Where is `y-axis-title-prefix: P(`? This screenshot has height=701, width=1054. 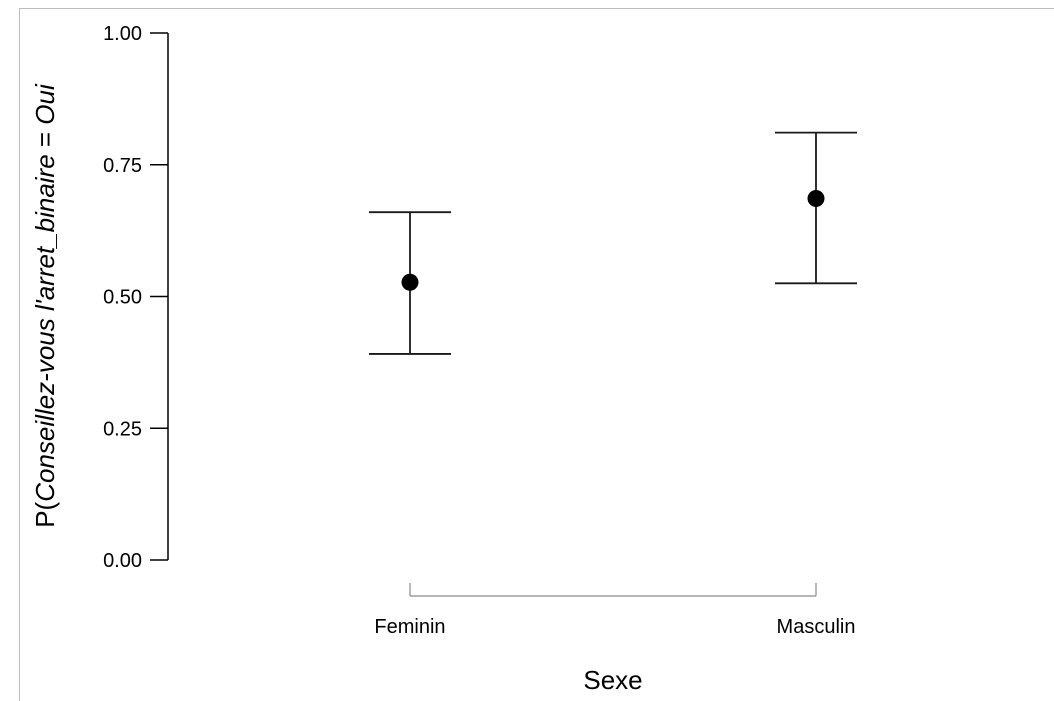
y-axis-title-prefix: P( is located at coordinates (45, 514).